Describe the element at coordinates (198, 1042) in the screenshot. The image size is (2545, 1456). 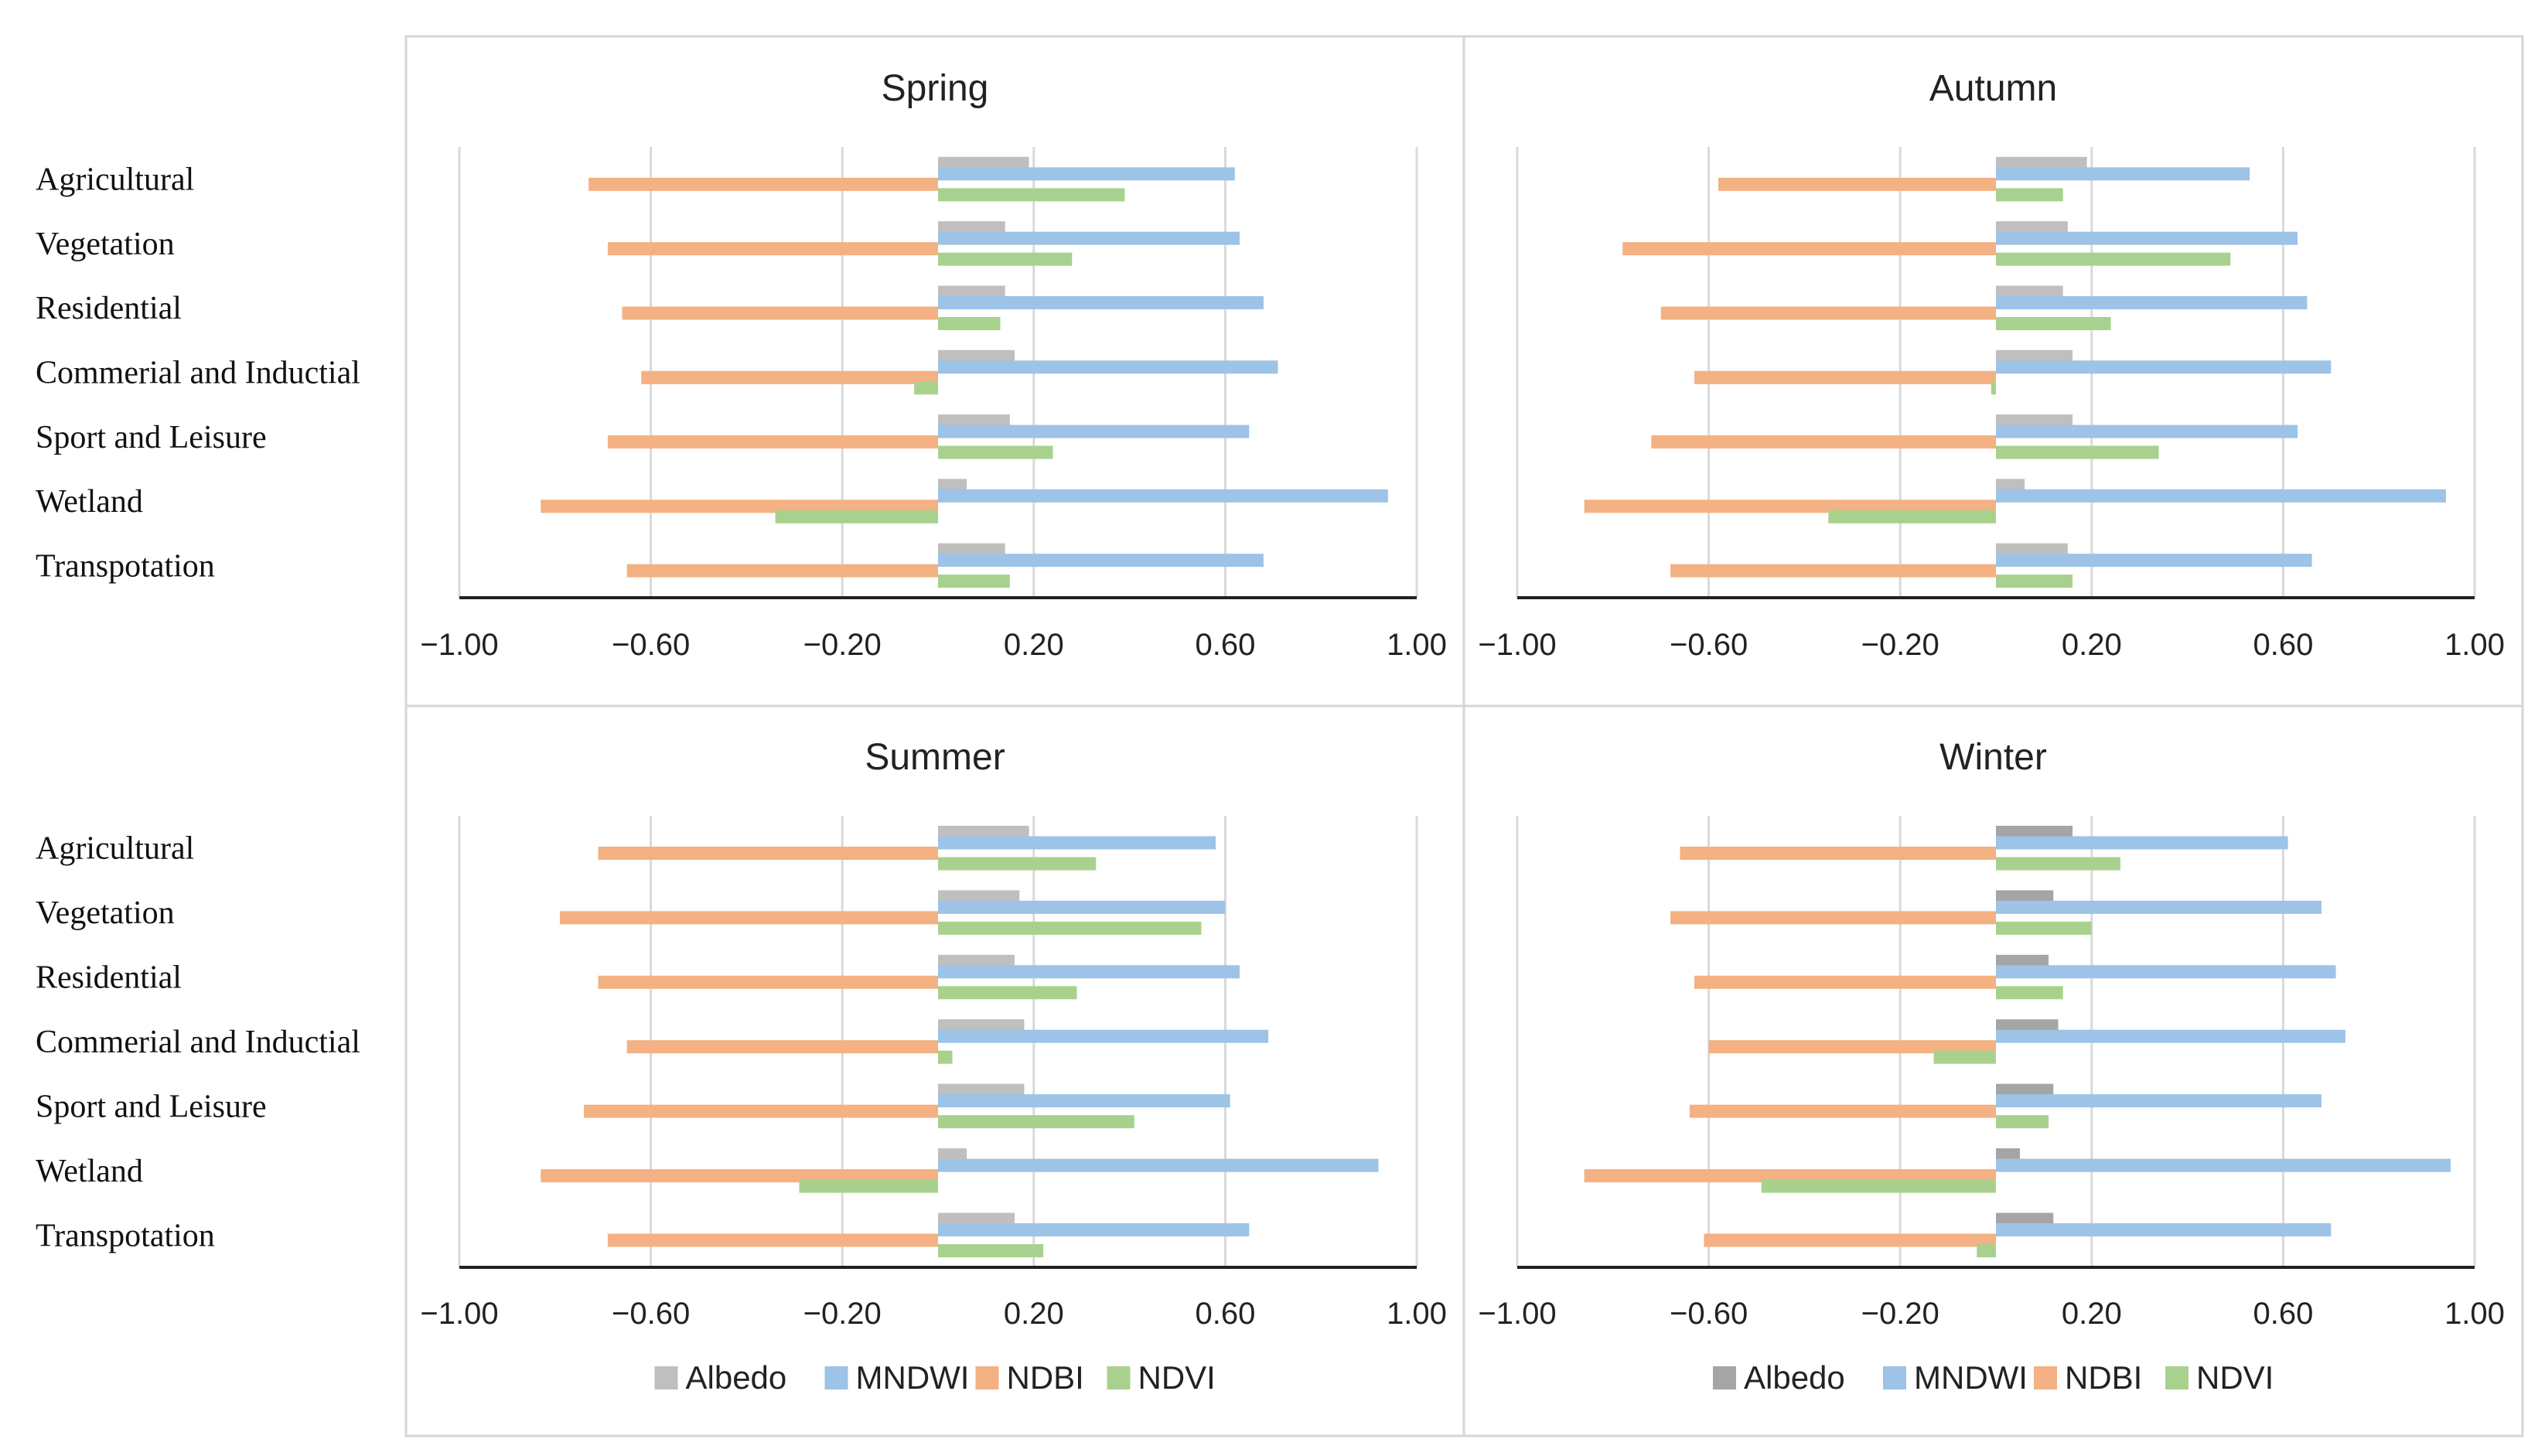
I see `category-label-commerial-and-inductial: Commerial and Inductial` at that location.